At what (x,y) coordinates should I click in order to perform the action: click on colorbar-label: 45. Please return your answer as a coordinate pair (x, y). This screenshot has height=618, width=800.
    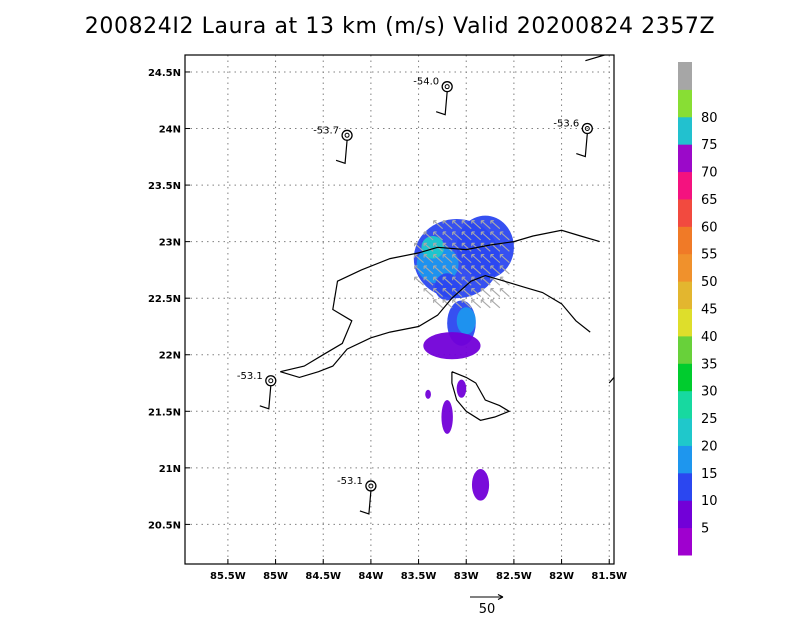
    Looking at the image, I should click on (709, 310).